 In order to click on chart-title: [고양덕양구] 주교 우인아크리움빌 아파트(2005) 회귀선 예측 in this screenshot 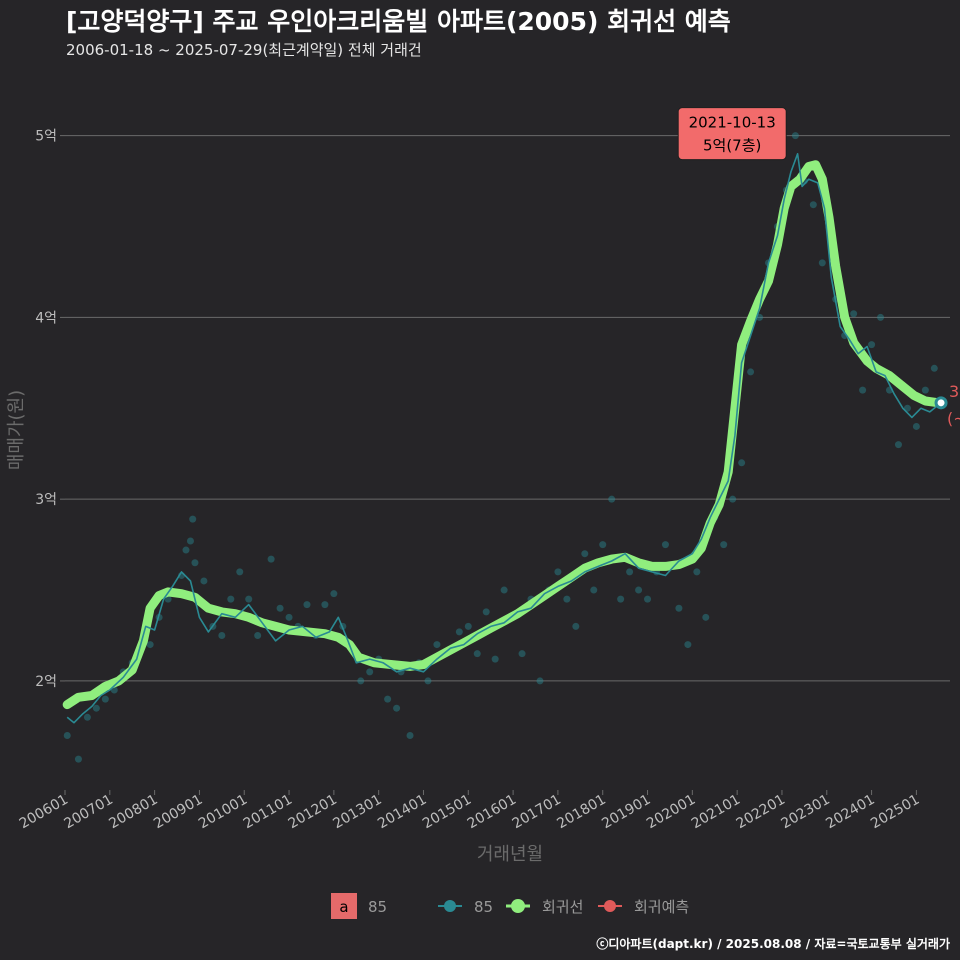, I will do `click(398, 21)`.